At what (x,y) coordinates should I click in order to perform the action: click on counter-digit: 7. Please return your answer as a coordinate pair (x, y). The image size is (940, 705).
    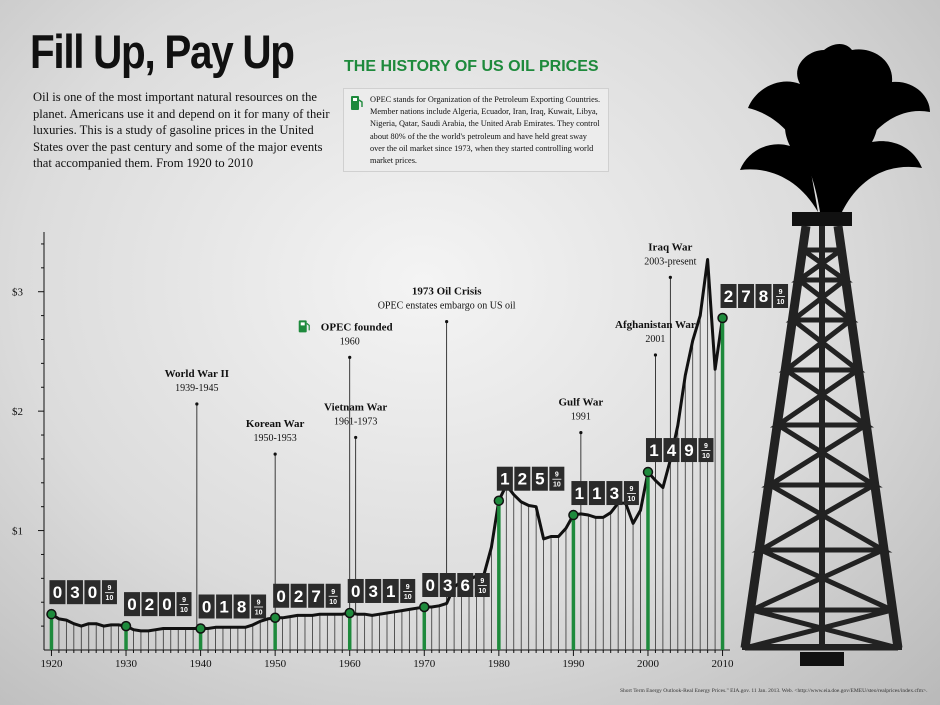
    Looking at the image, I should click on (745, 296).